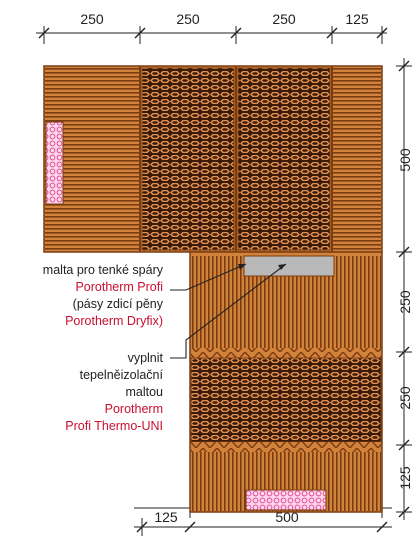  I want to click on dim-bottom-2: 500, so click(287, 517).